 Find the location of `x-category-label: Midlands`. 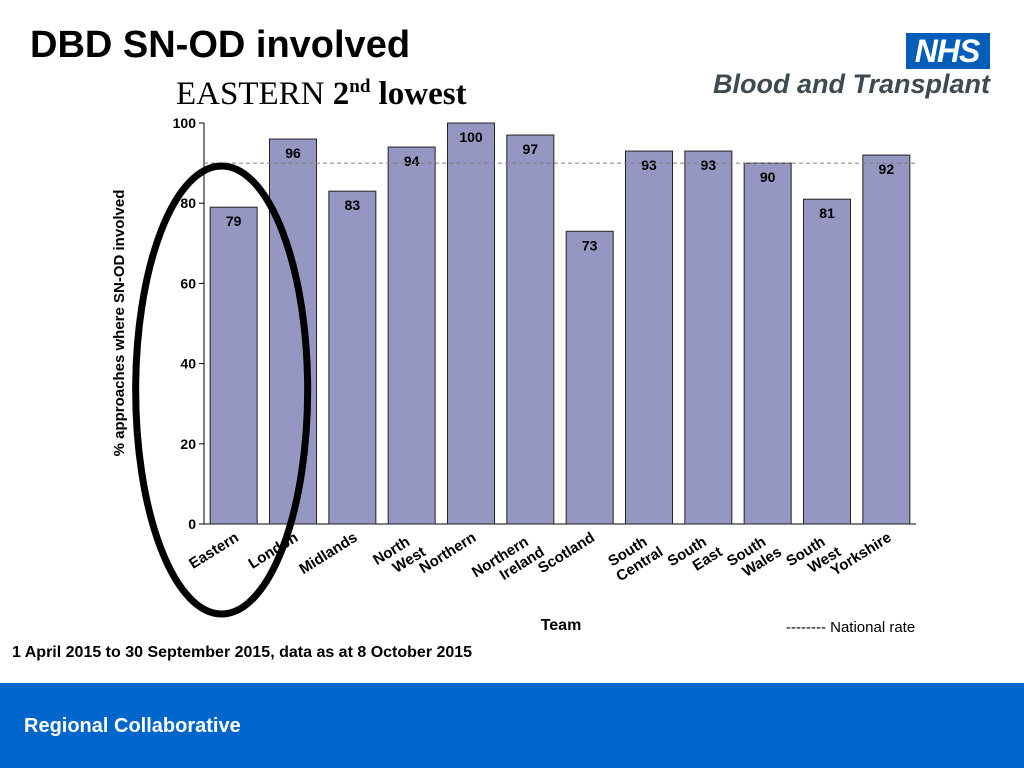

x-category-label: Midlands is located at coordinates (328, 553).